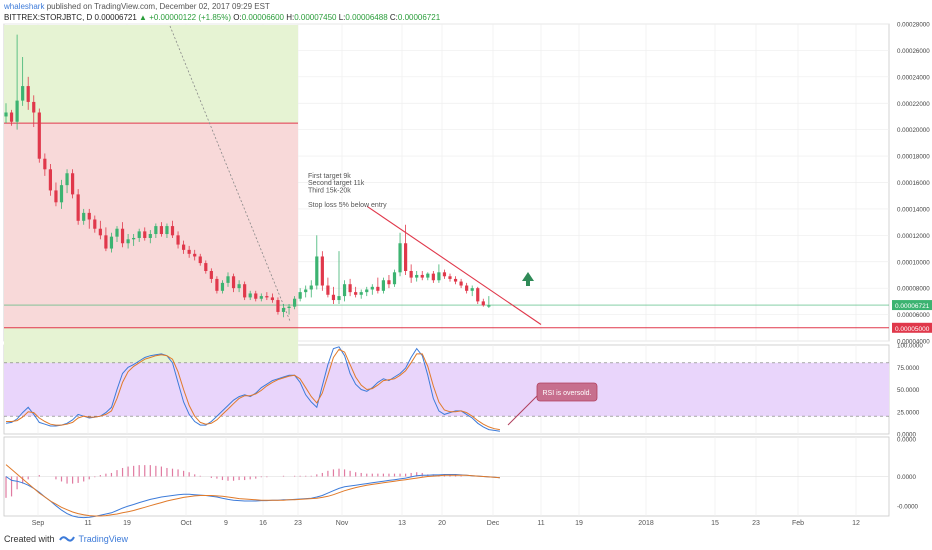  I want to click on x-tick-label: 13, so click(402, 523).